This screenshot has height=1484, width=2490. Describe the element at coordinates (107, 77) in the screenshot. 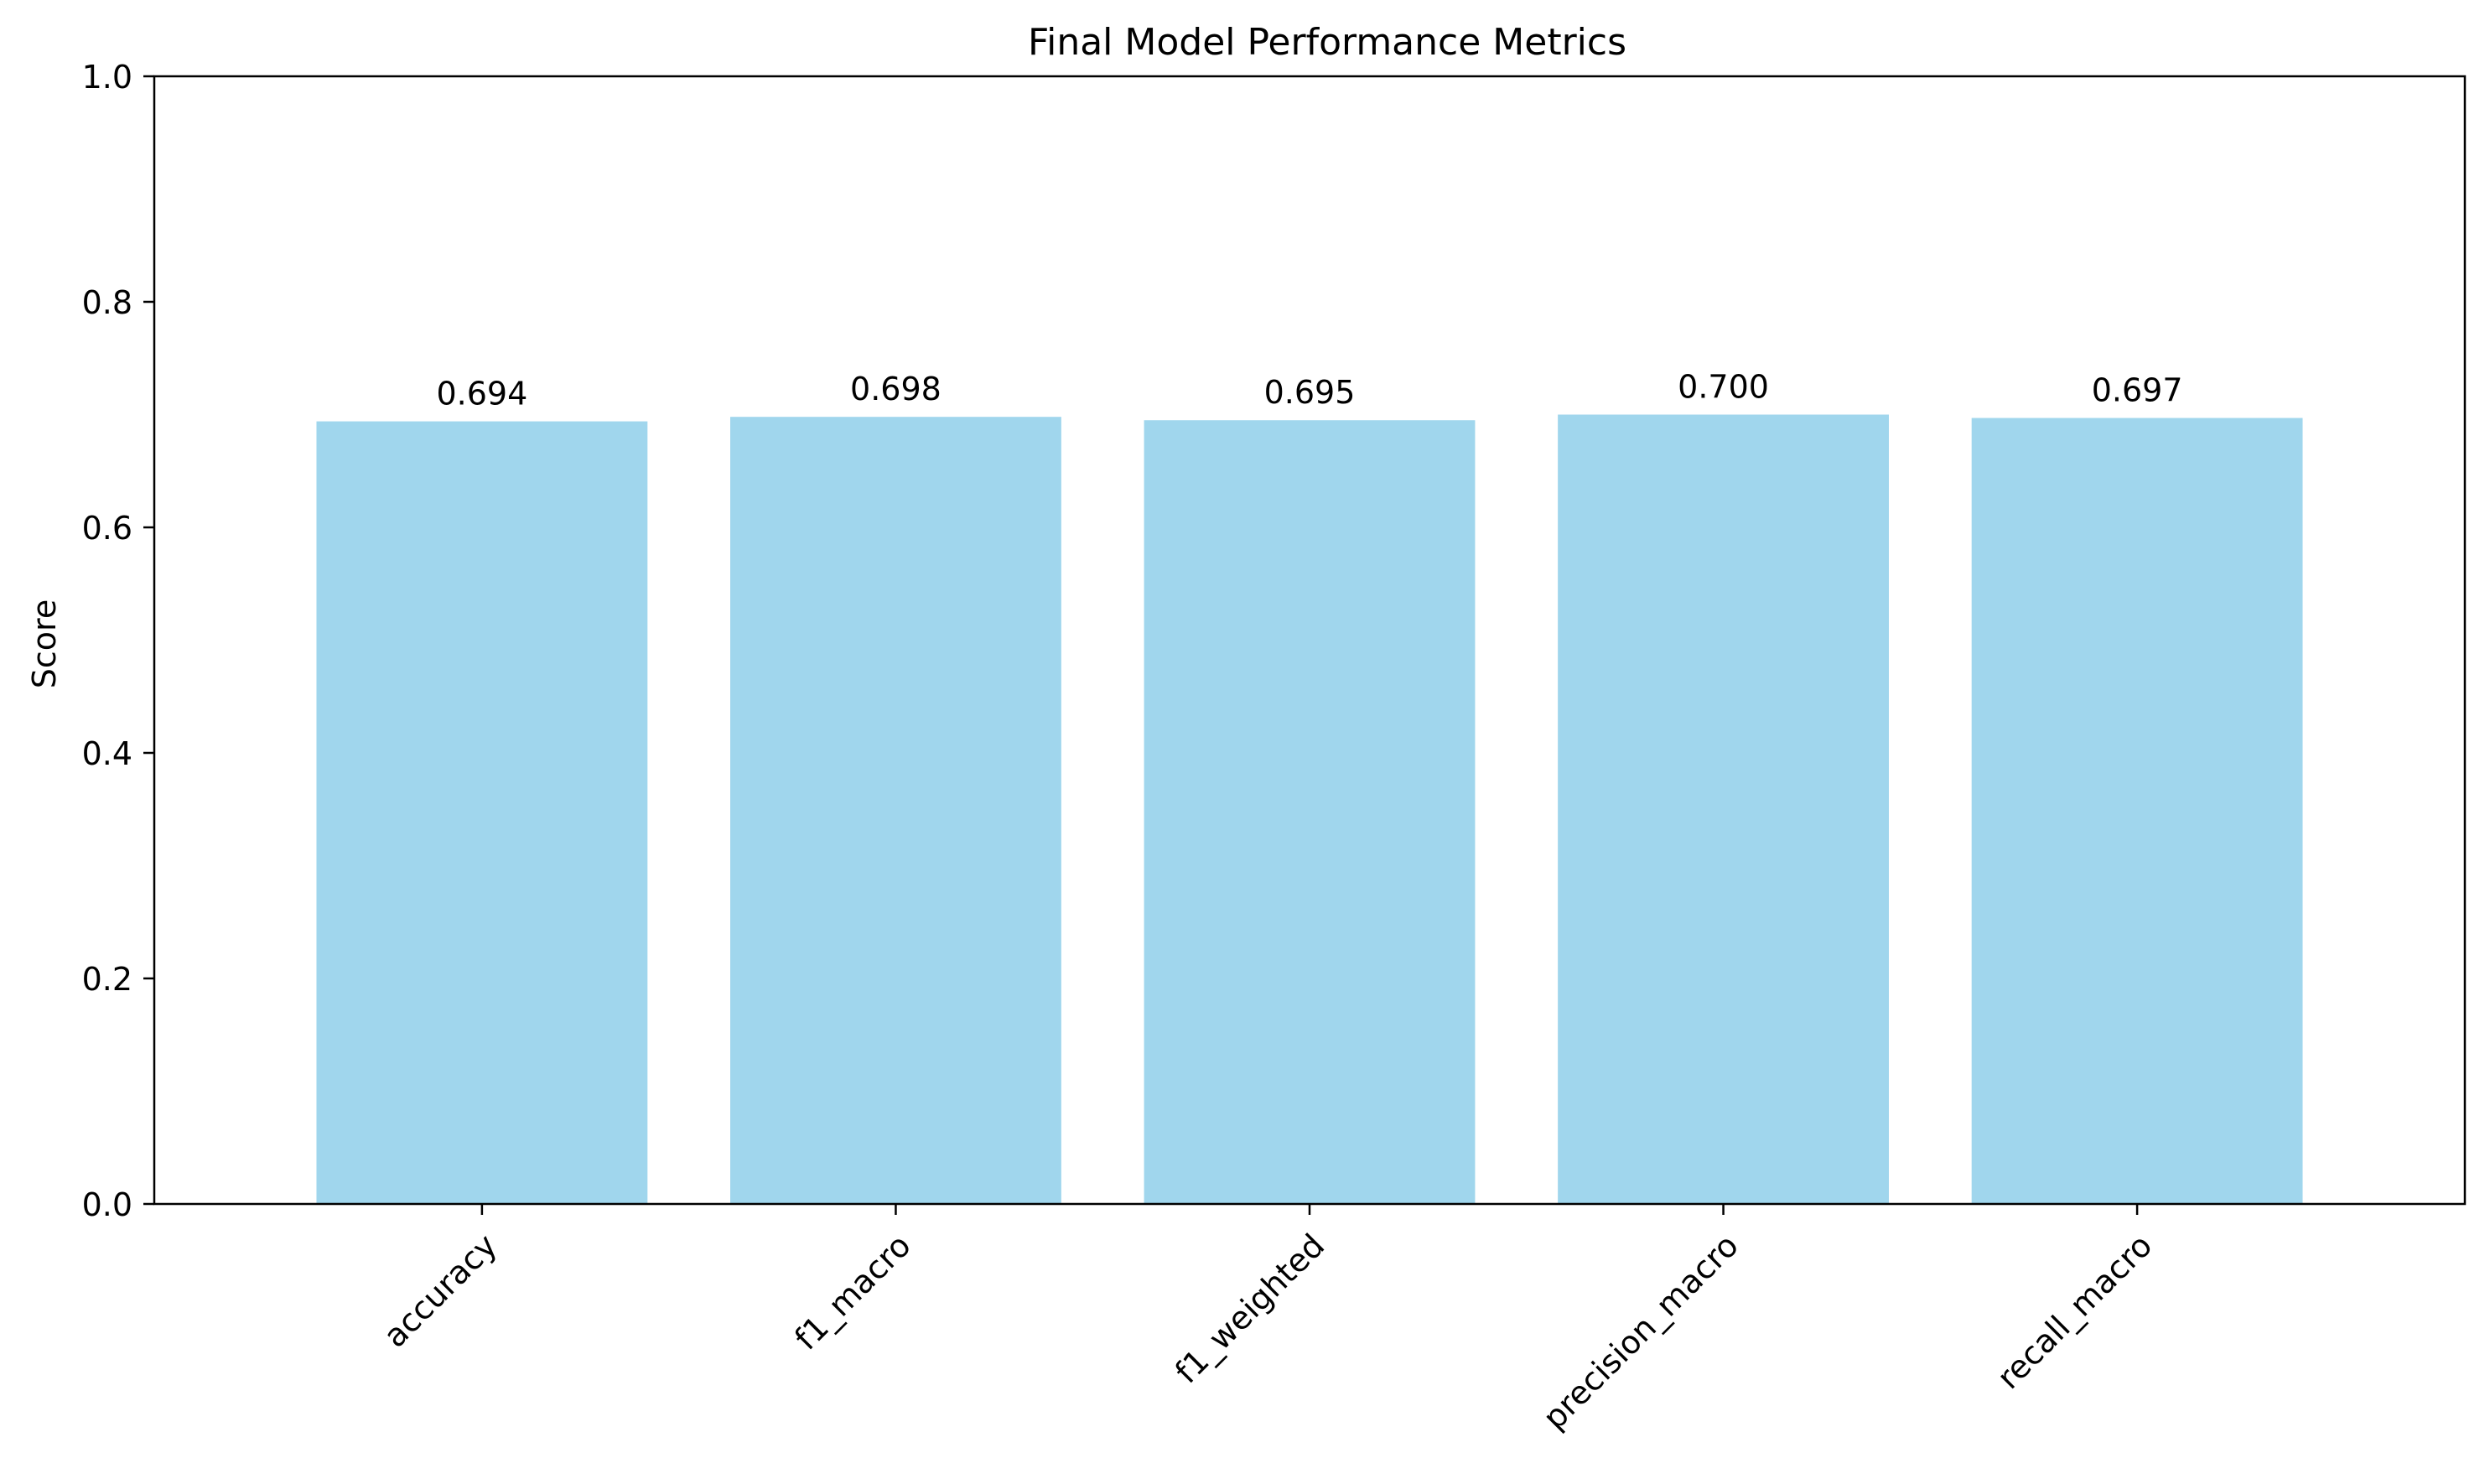

I see `y-tick-label: 1.0` at that location.